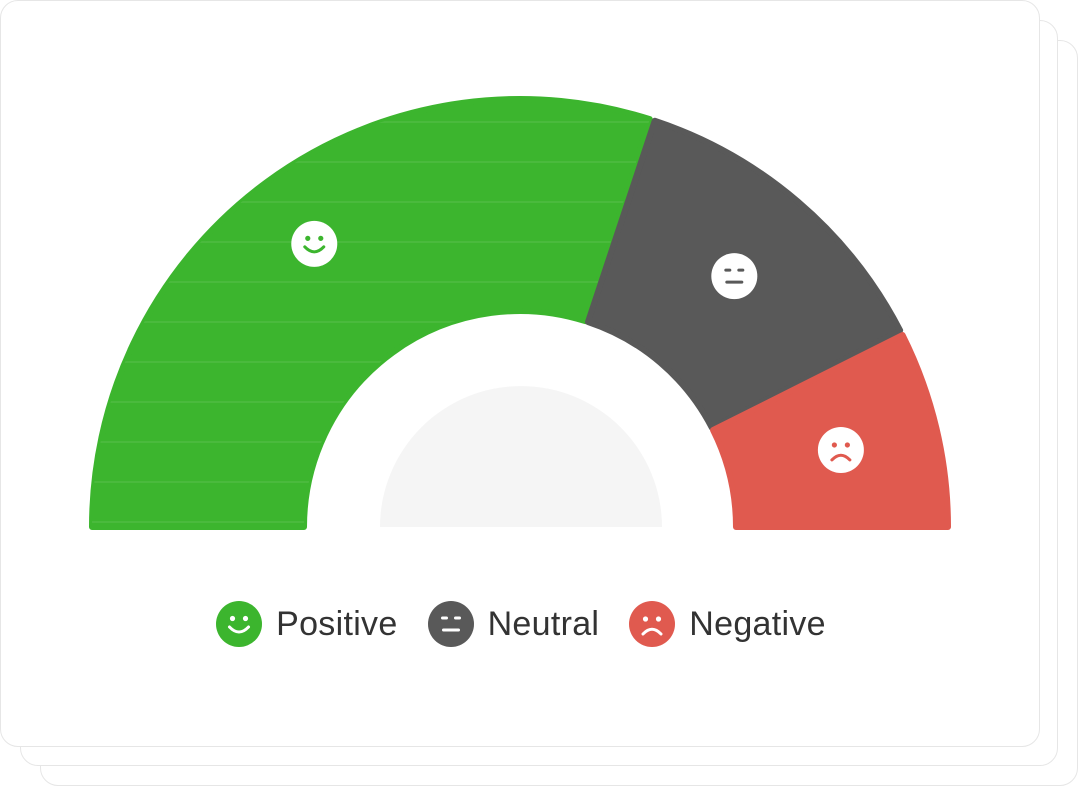  What do you see at coordinates (521, 456) in the screenshot?
I see `gauge-inner-disc` at bounding box center [521, 456].